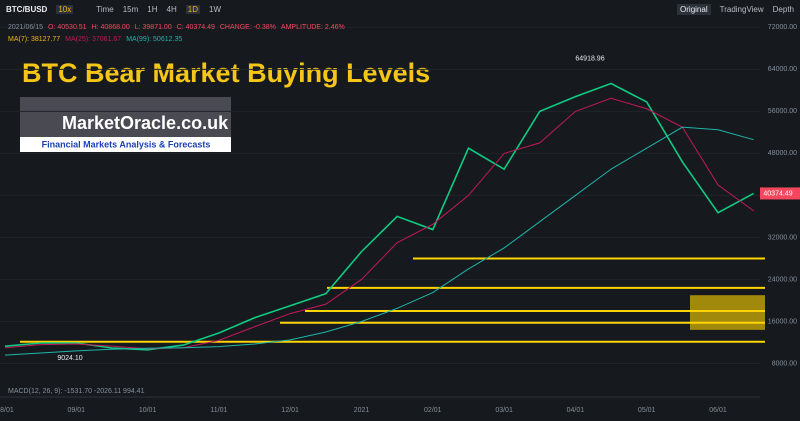 This screenshot has height=421, width=800. I want to click on x-tick-label: 2021, so click(362, 410).